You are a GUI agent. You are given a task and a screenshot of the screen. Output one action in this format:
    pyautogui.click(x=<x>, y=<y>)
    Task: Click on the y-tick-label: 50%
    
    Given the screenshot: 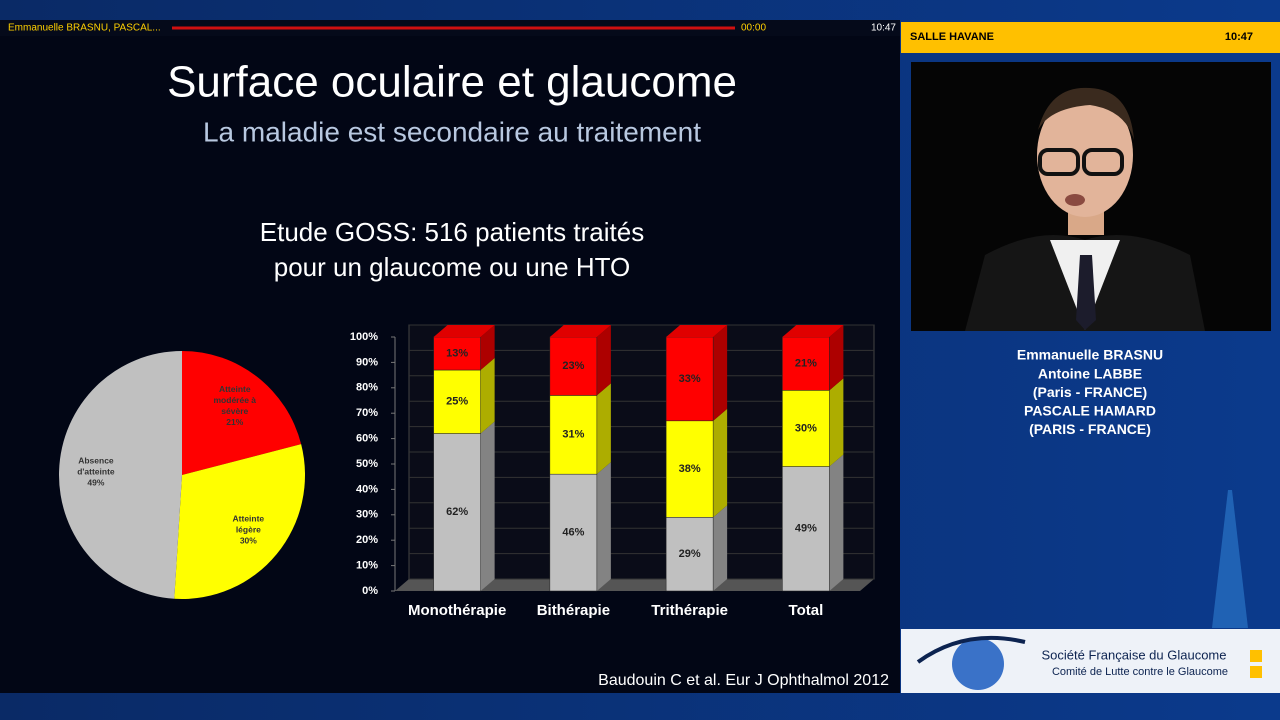 What is the action you would take?
    pyautogui.click(x=367, y=464)
    